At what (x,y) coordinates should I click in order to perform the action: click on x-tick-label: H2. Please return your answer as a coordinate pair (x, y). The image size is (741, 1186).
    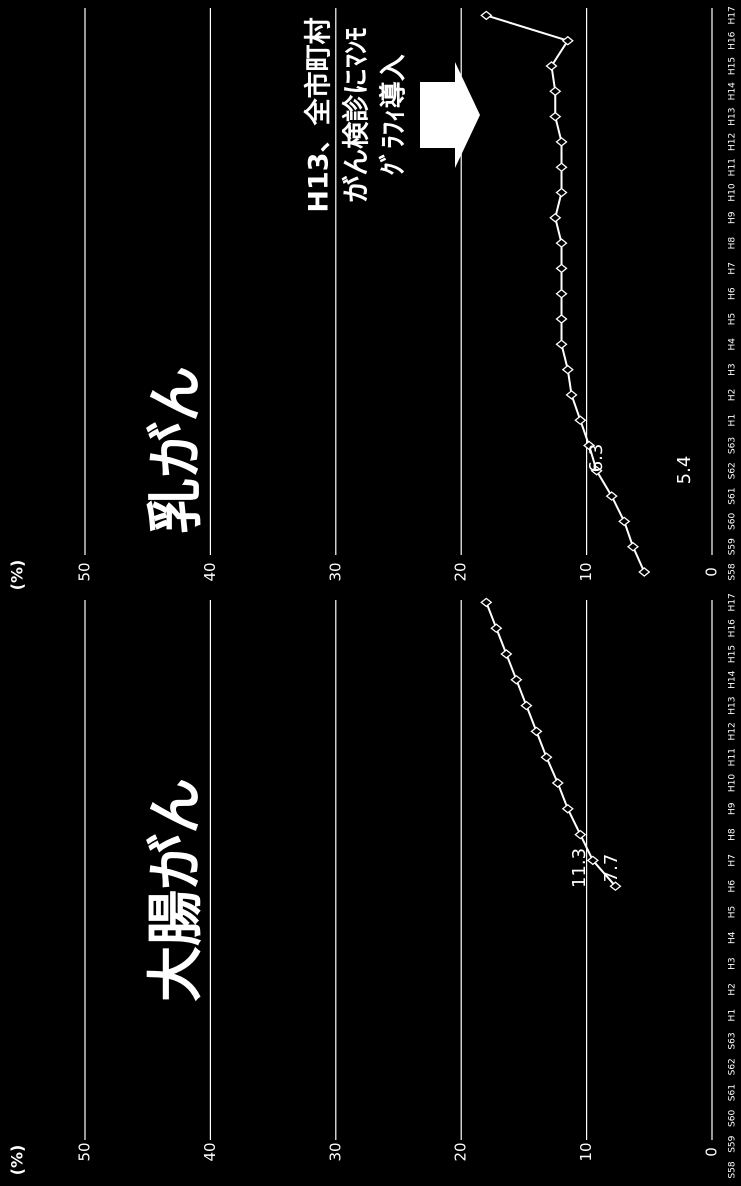
    Looking at the image, I should click on (733, 989).